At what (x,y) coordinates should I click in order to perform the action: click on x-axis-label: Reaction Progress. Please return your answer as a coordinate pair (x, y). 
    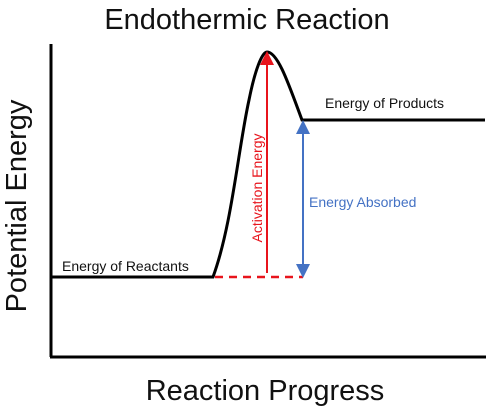
    Looking at the image, I should click on (265, 391).